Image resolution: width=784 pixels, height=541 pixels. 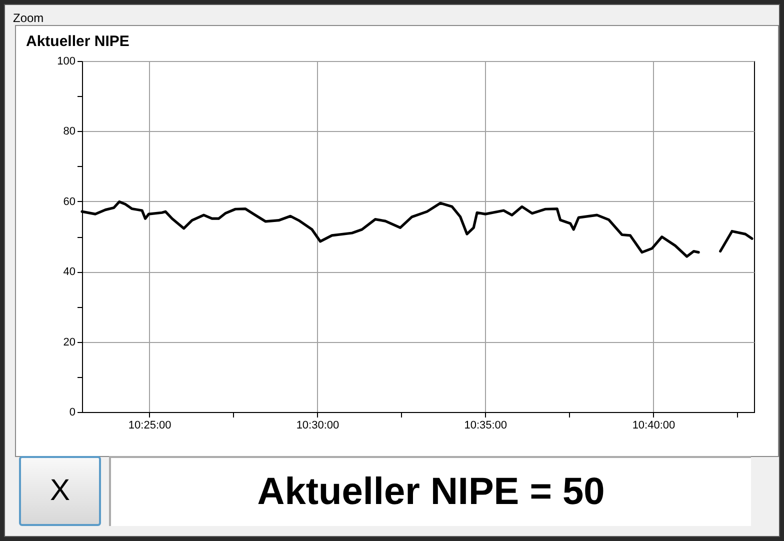 What do you see at coordinates (28, 18) in the screenshot?
I see `text: Zoom` at bounding box center [28, 18].